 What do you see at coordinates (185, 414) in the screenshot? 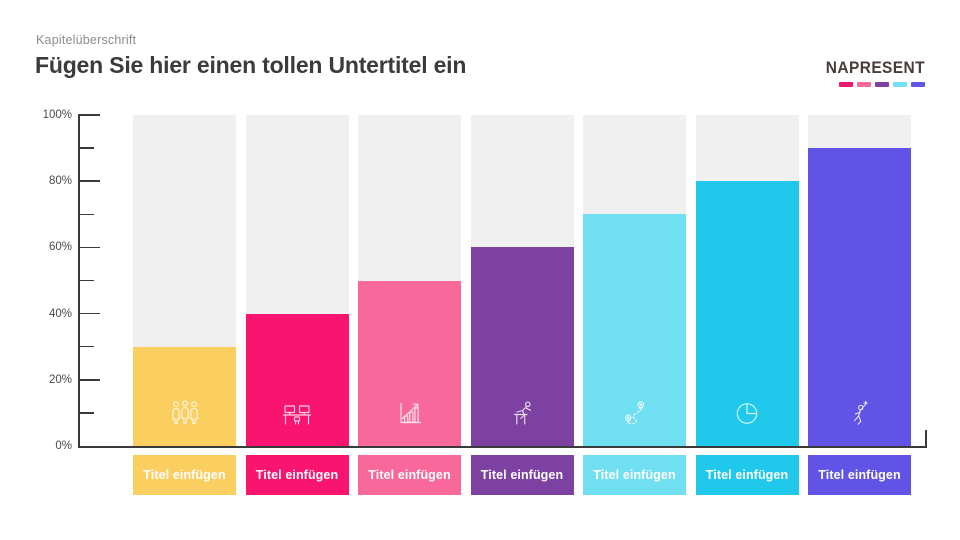
I see `team-icon` at bounding box center [185, 414].